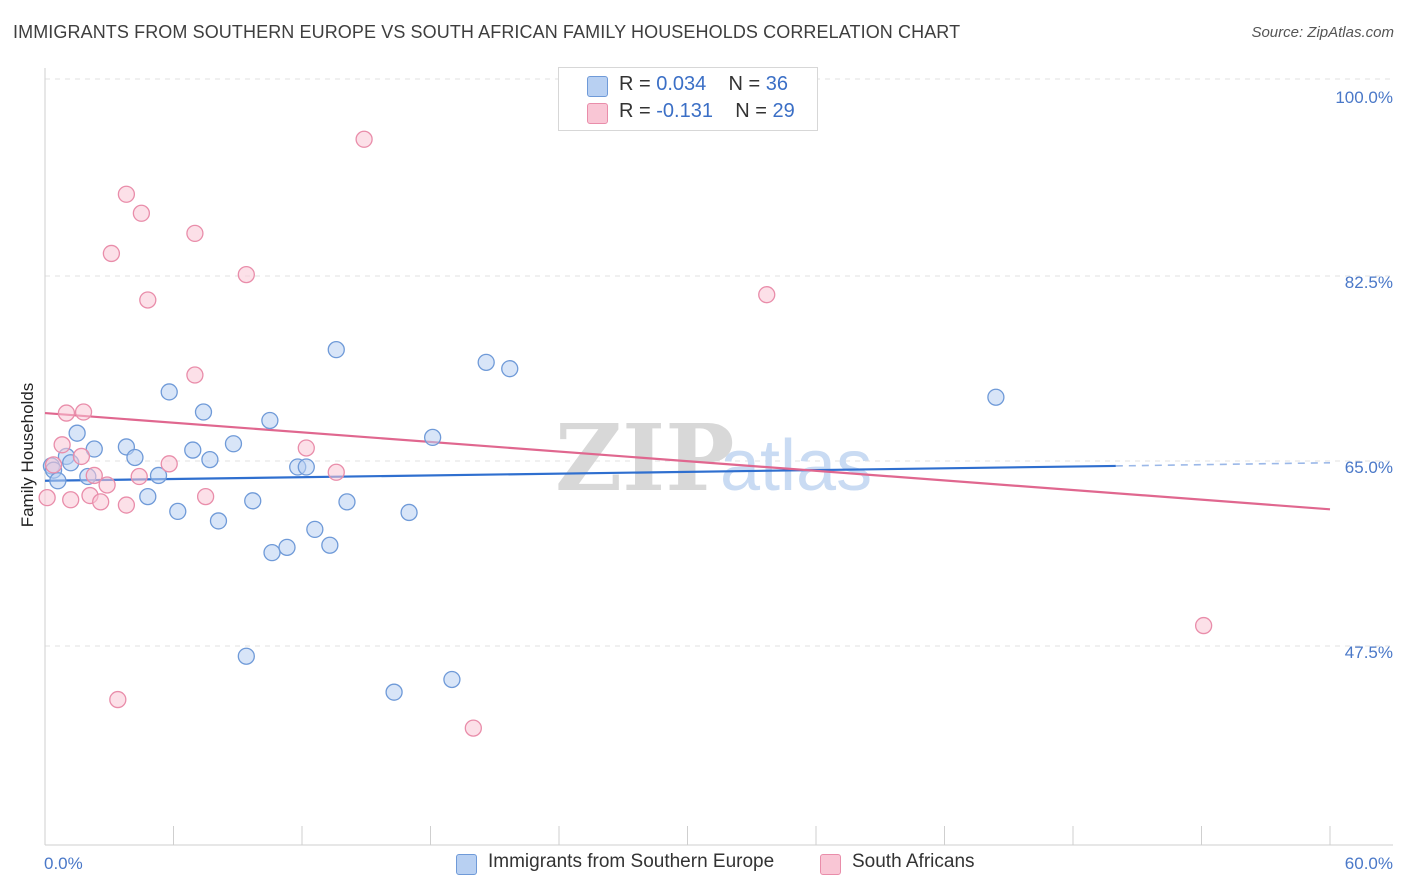 The height and width of the screenshot is (892, 1406). I want to click on trend-lines, so click(687, 461).